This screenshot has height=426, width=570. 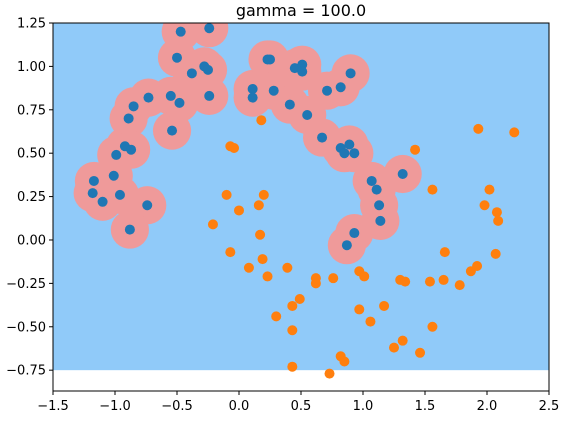 What do you see at coordinates (209, 35) in the screenshot?
I see `decision-region-blob` at bounding box center [209, 35].